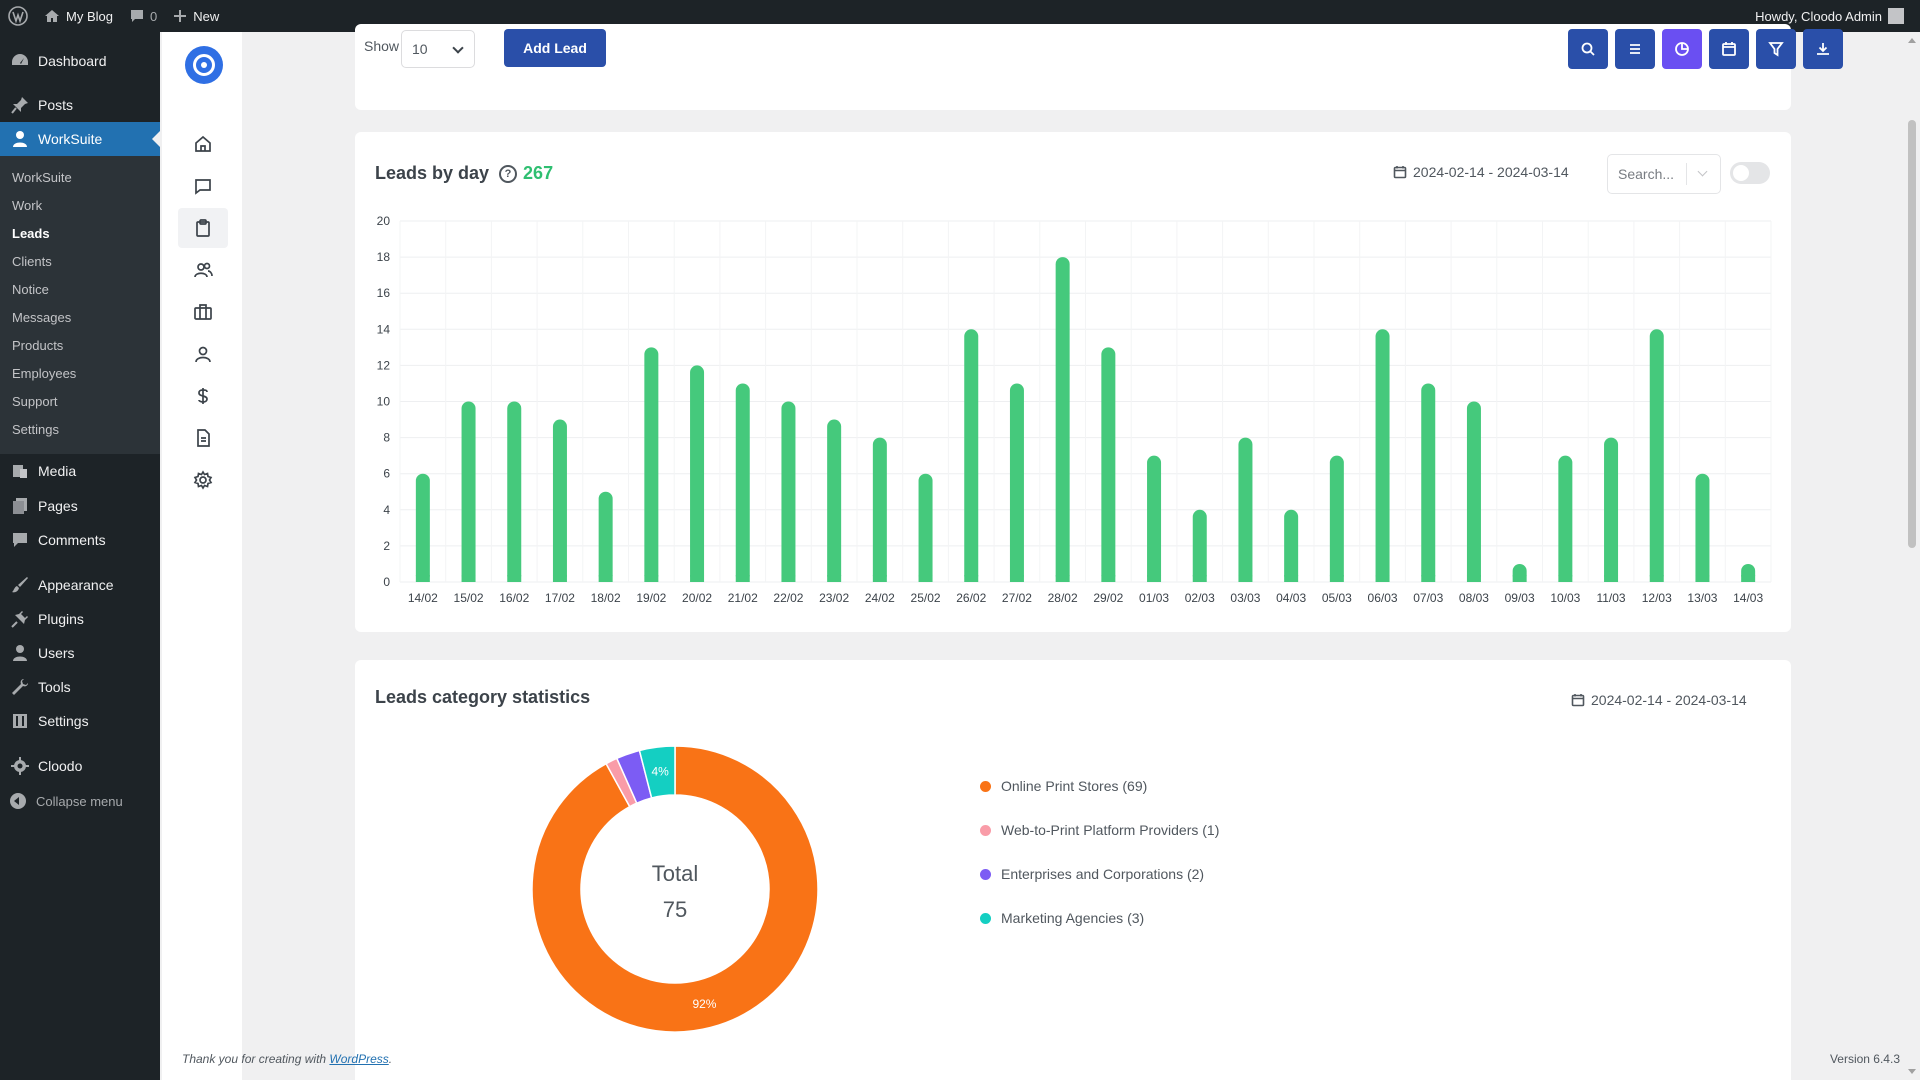 The width and height of the screenshot is (1920, 1080). Describe the element at coordinates (80, 766) in the screenshot. I see `menu-cloodo: Cloodo` at that location.